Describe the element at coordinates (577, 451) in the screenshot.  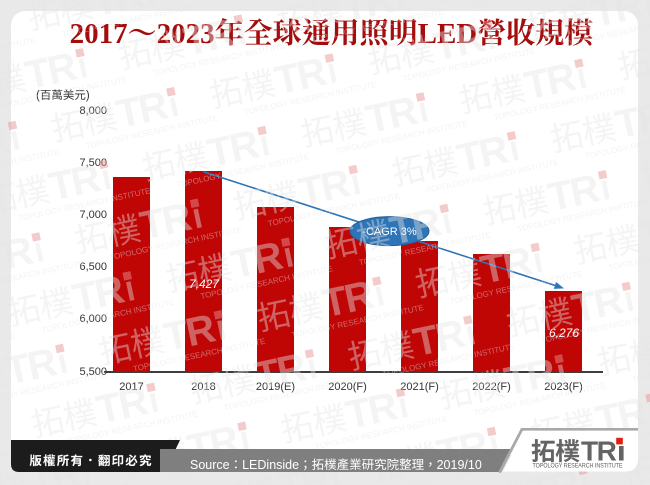
I see `tri-logo: 拓樸 TR TOPOLOGY RESEARCH INSTITUTE` at that location.